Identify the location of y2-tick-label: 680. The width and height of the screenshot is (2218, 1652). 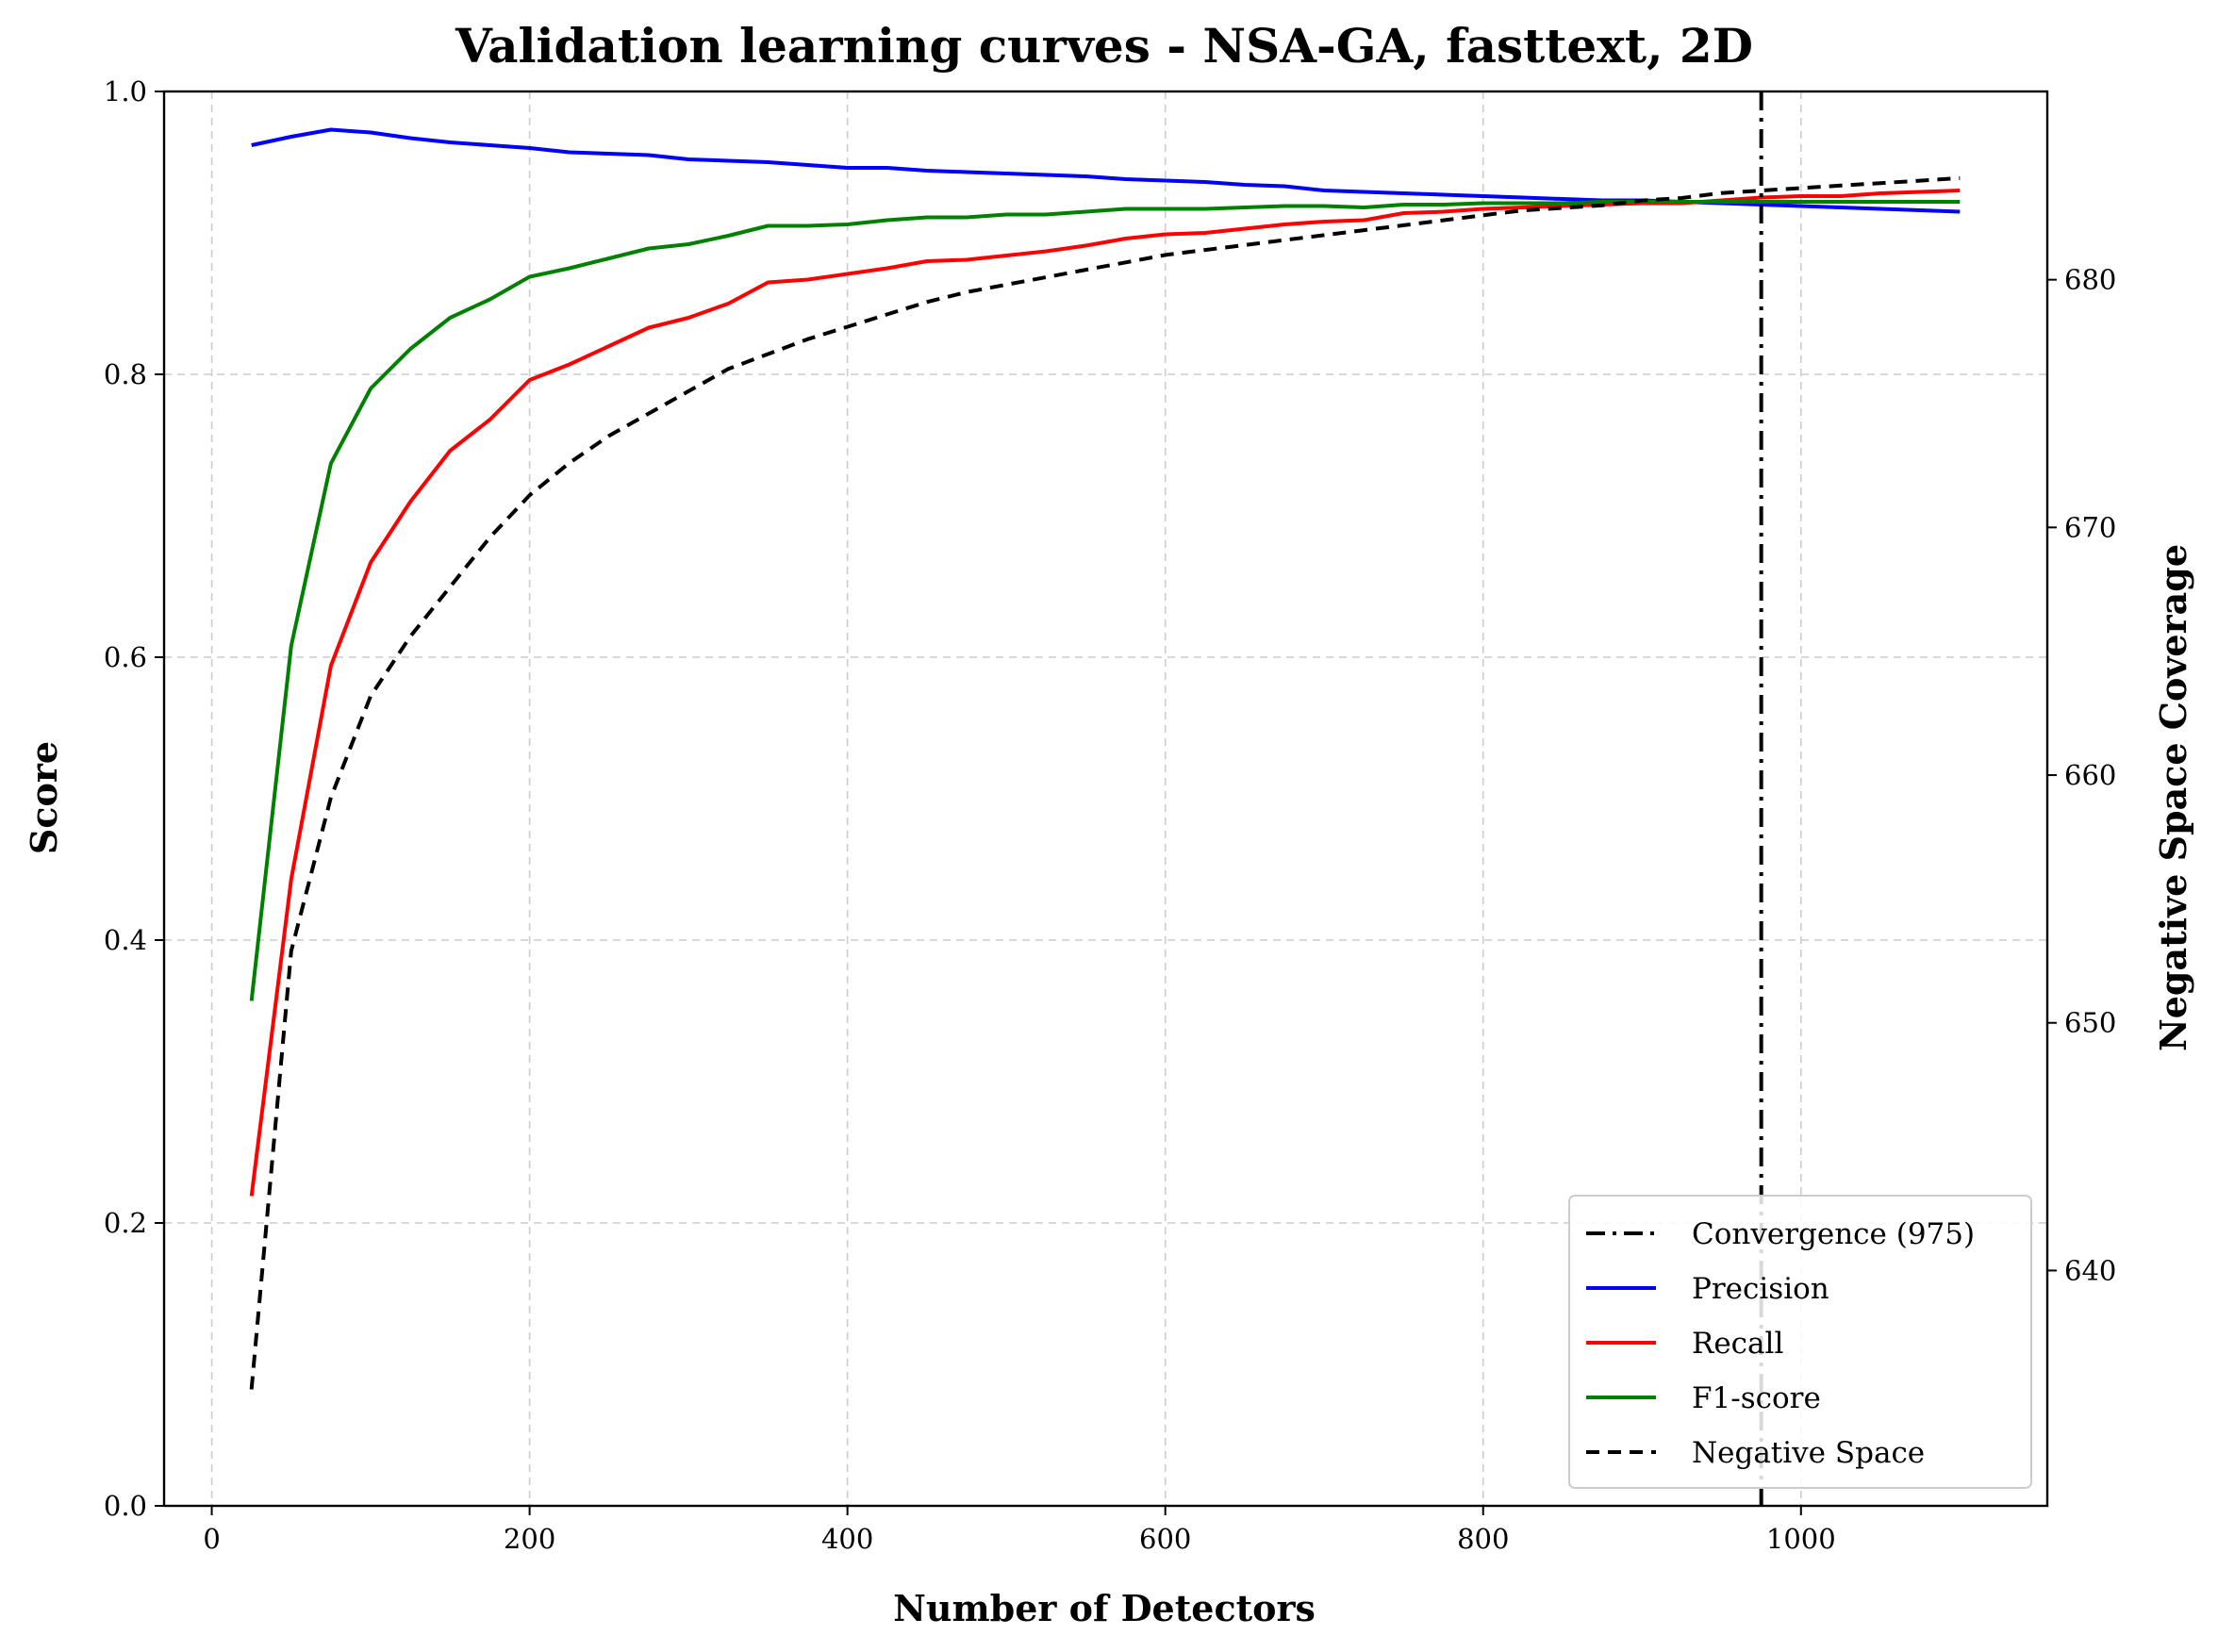
(2090, 280).